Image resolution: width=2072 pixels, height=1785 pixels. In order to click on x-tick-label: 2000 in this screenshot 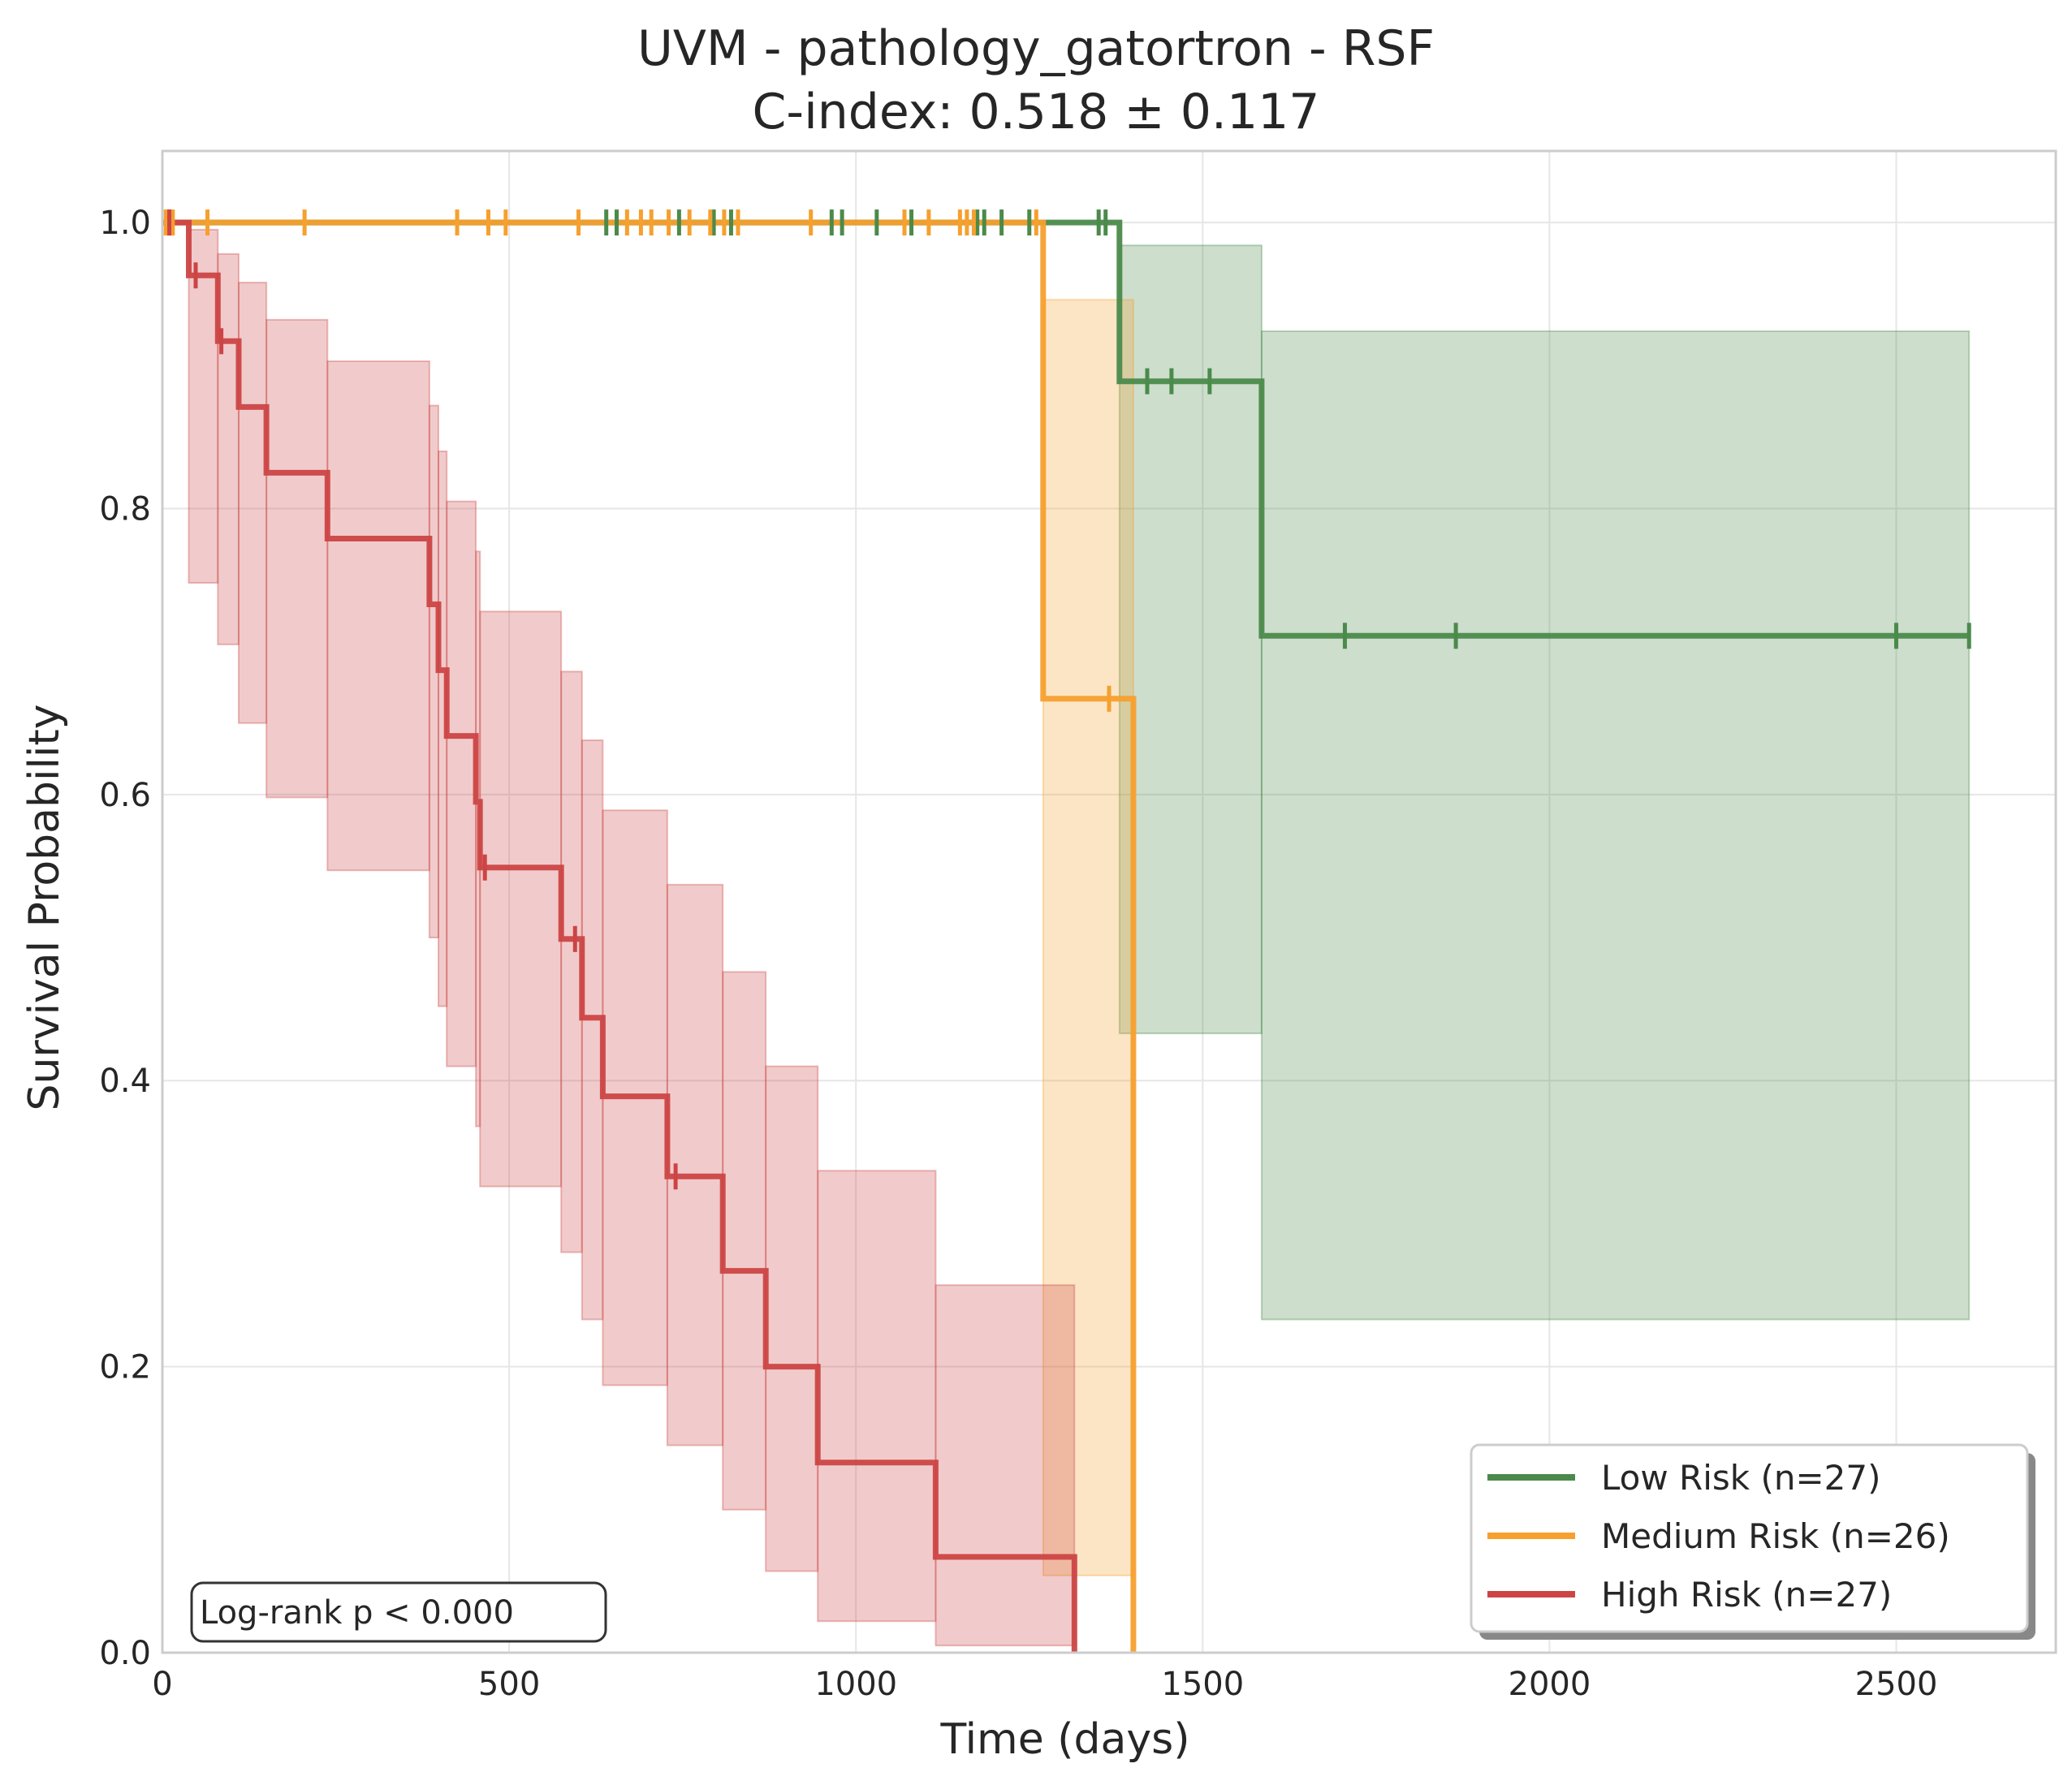, I will do `click(1550, 1685)`.